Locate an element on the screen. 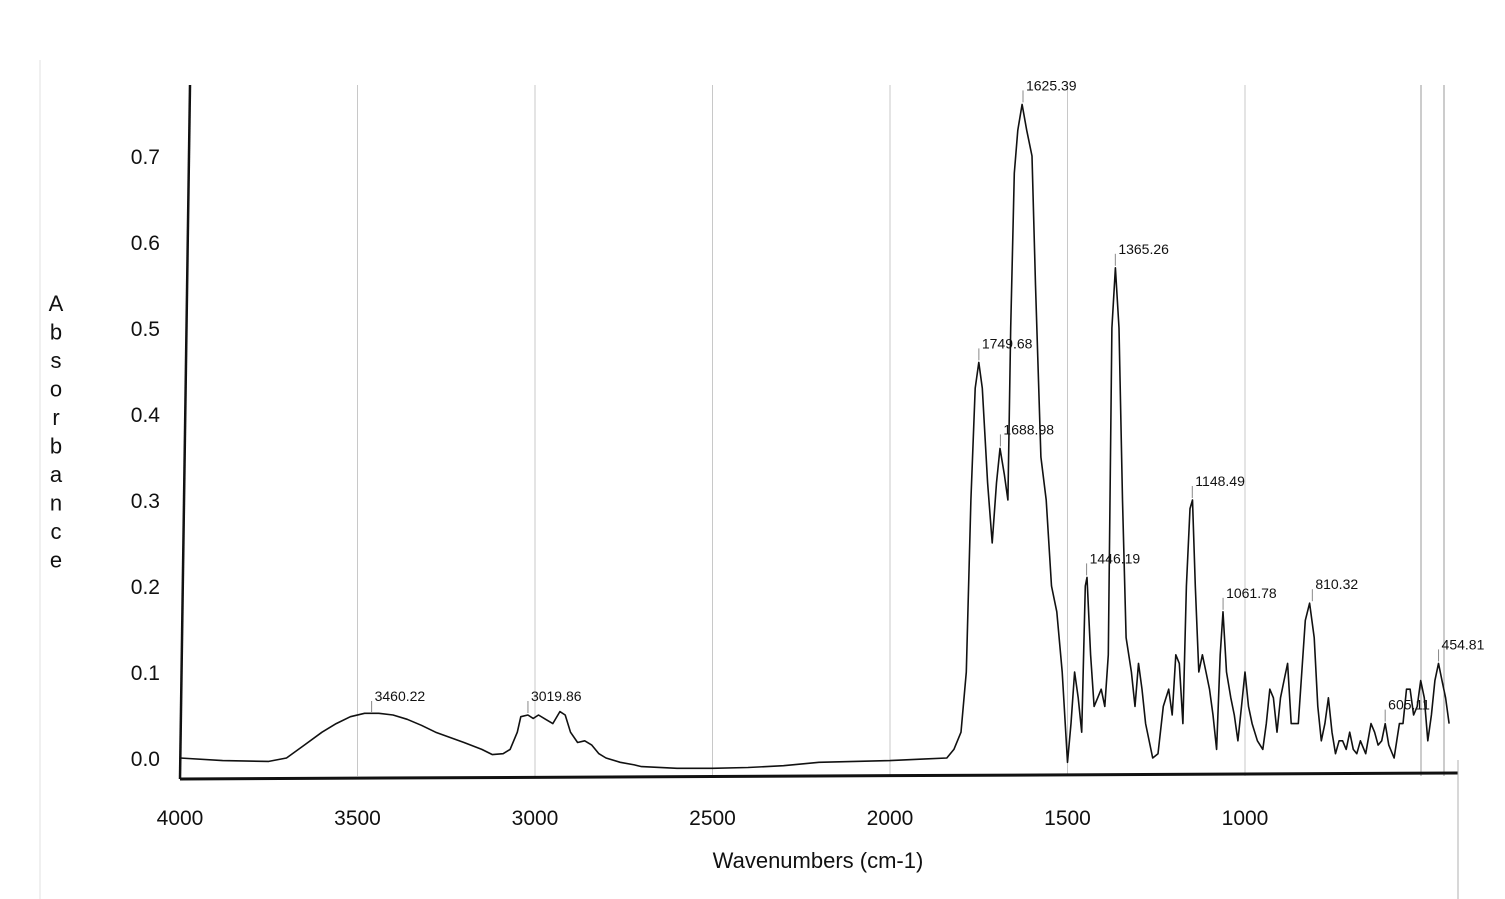 The height and width of the screenshot is (899, 1505). y-axis-label-letter: o is located at coordinates (56, 389).